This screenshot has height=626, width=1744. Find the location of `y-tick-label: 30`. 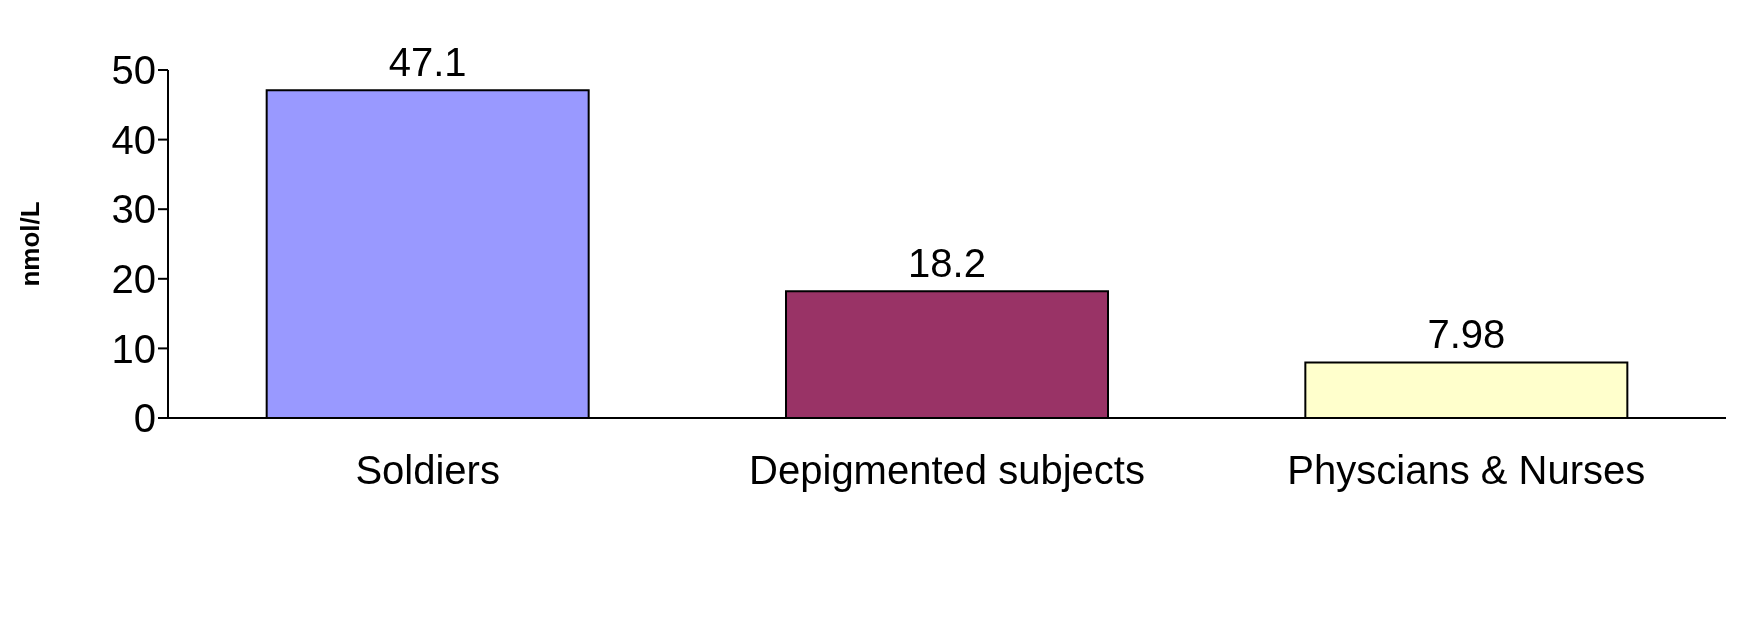

y-tick-label: 30 is located at coordinates (133, 209).